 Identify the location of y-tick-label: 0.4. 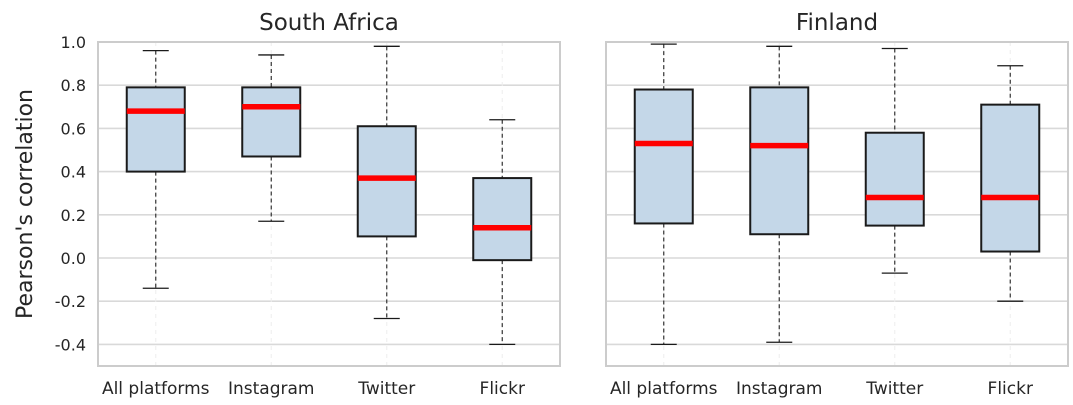
(73, 172).